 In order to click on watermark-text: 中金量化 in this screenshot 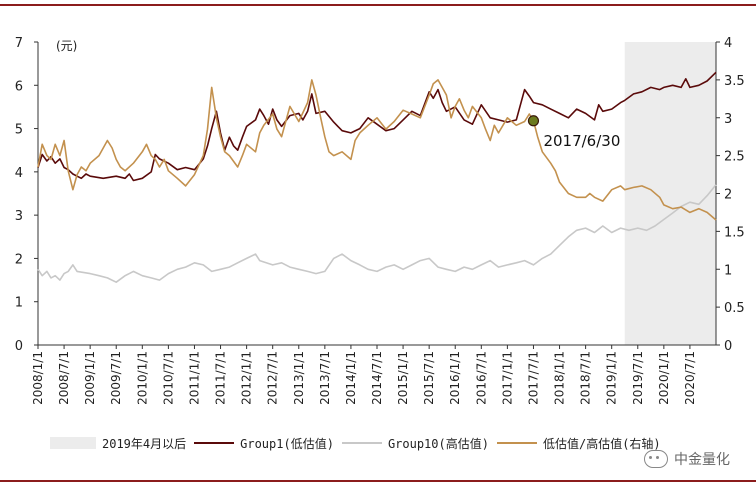, I will do `click(702, 460)`.